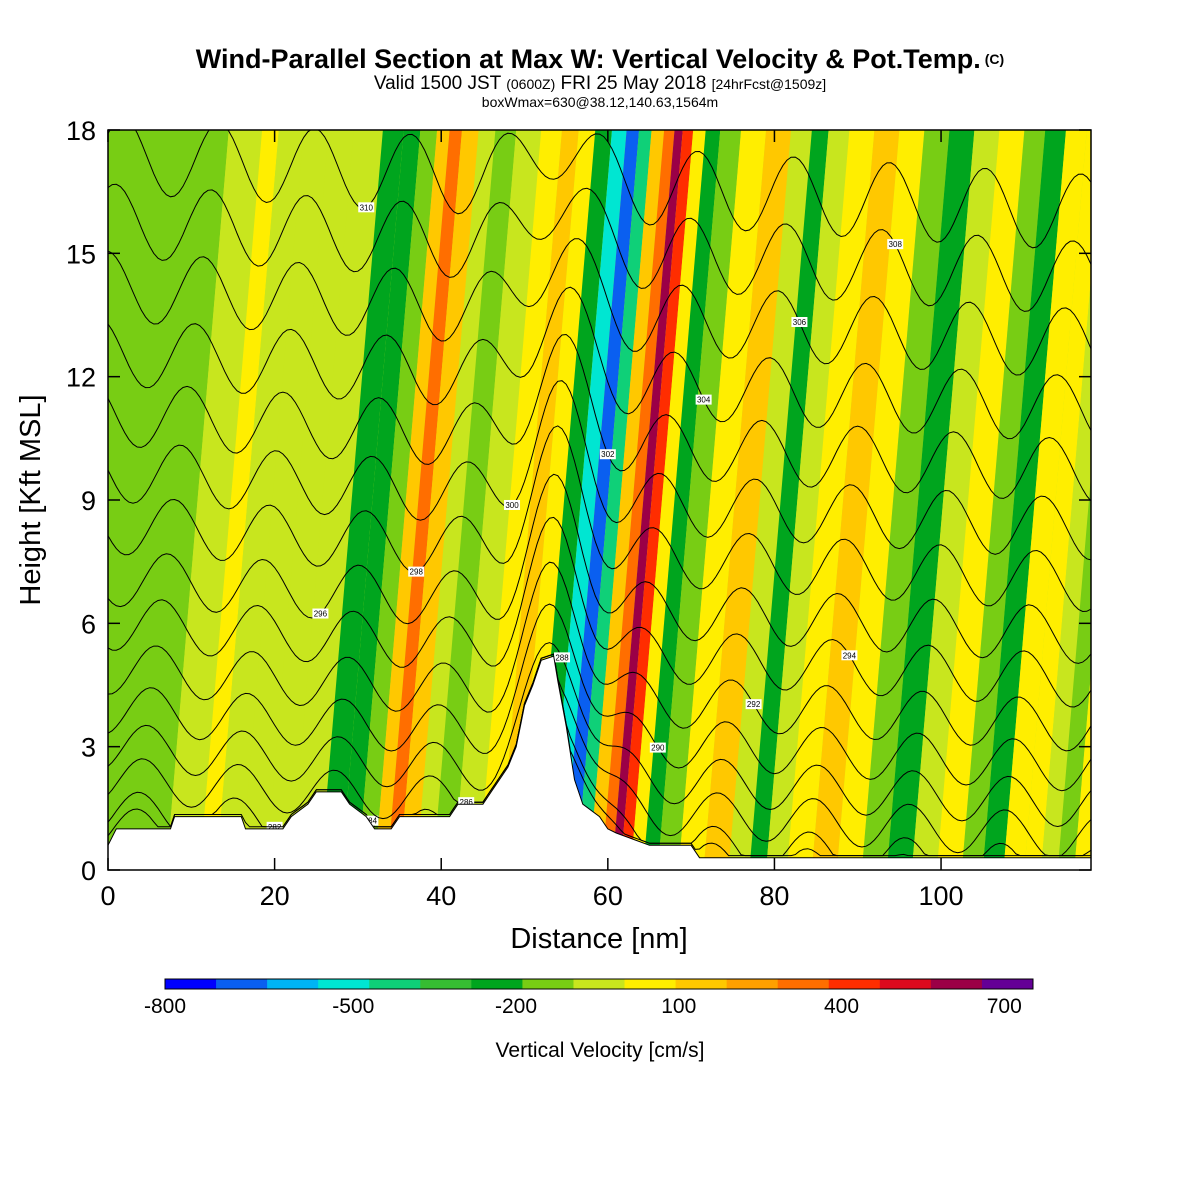 This screenshot has height=1200, width=1200. I want to click on x-tick-label: 60, so click(608, 896).